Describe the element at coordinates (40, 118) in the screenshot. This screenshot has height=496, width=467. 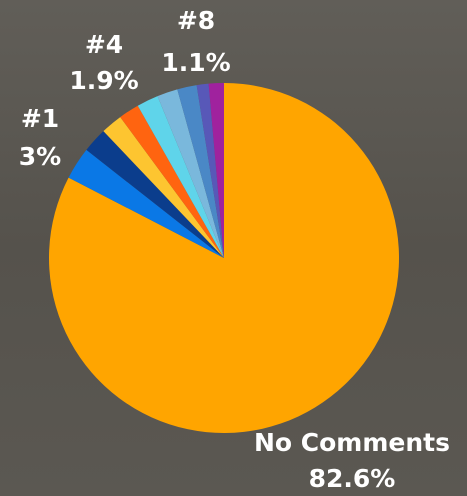
I see `slice-label: #1` at that location.